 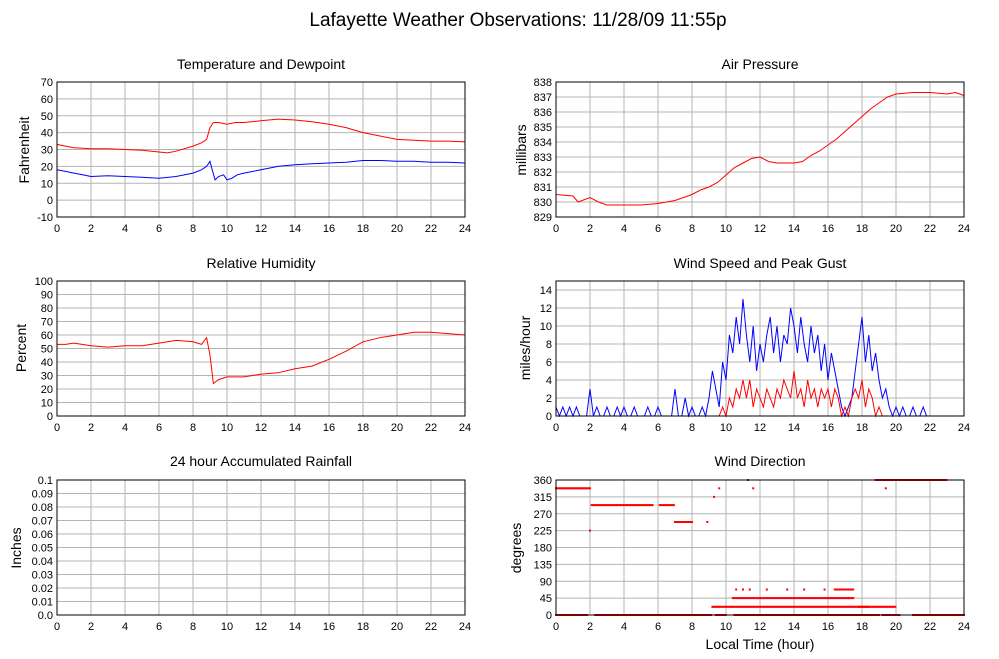 I want to click on y-tick-label: 2, so click(x=549, y=399).